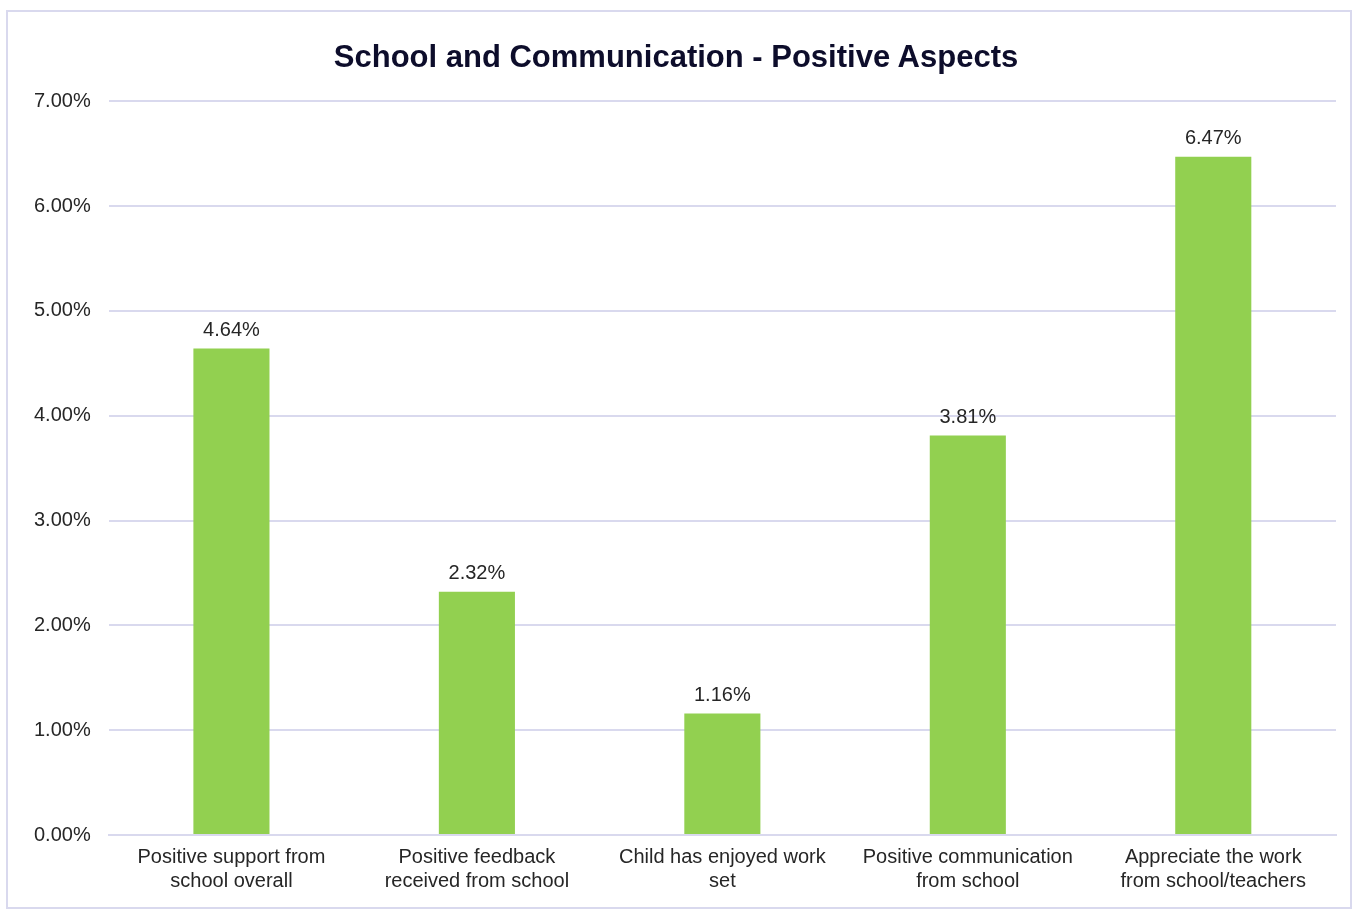  I want to click on x-tick-label: Positive feedback received from school, so click(477, 867).